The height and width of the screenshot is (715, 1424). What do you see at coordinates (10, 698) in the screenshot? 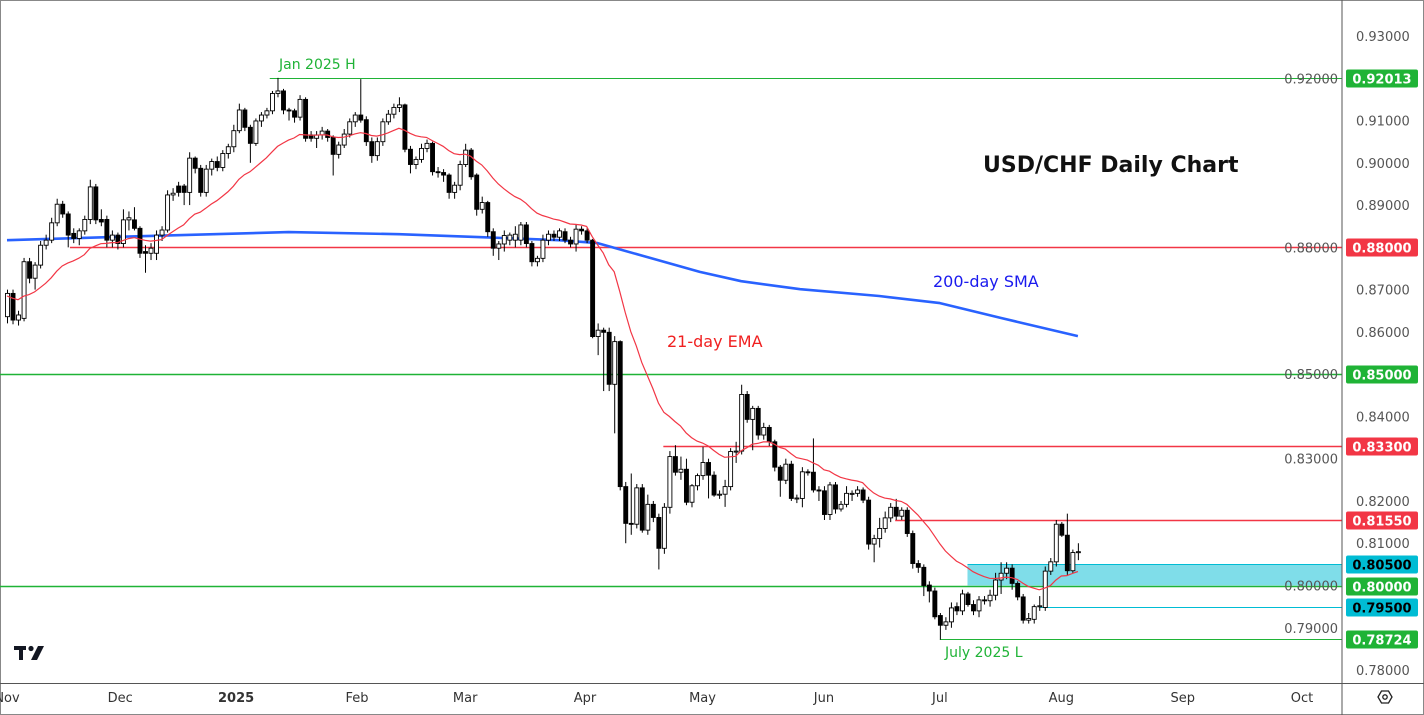
I see `time-tick-label: Nov` at bounding box center [10, 698].